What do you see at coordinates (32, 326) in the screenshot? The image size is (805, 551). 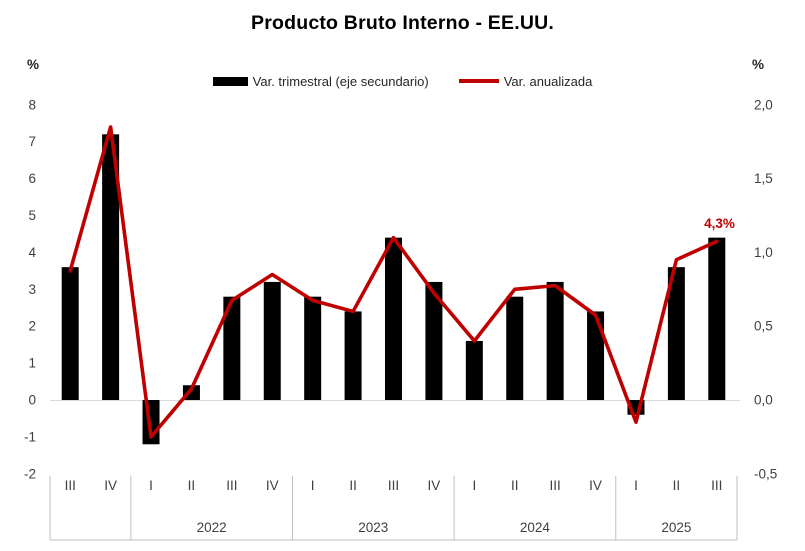 I see `left-tick-label: 2` at bounding box center [32, 326].